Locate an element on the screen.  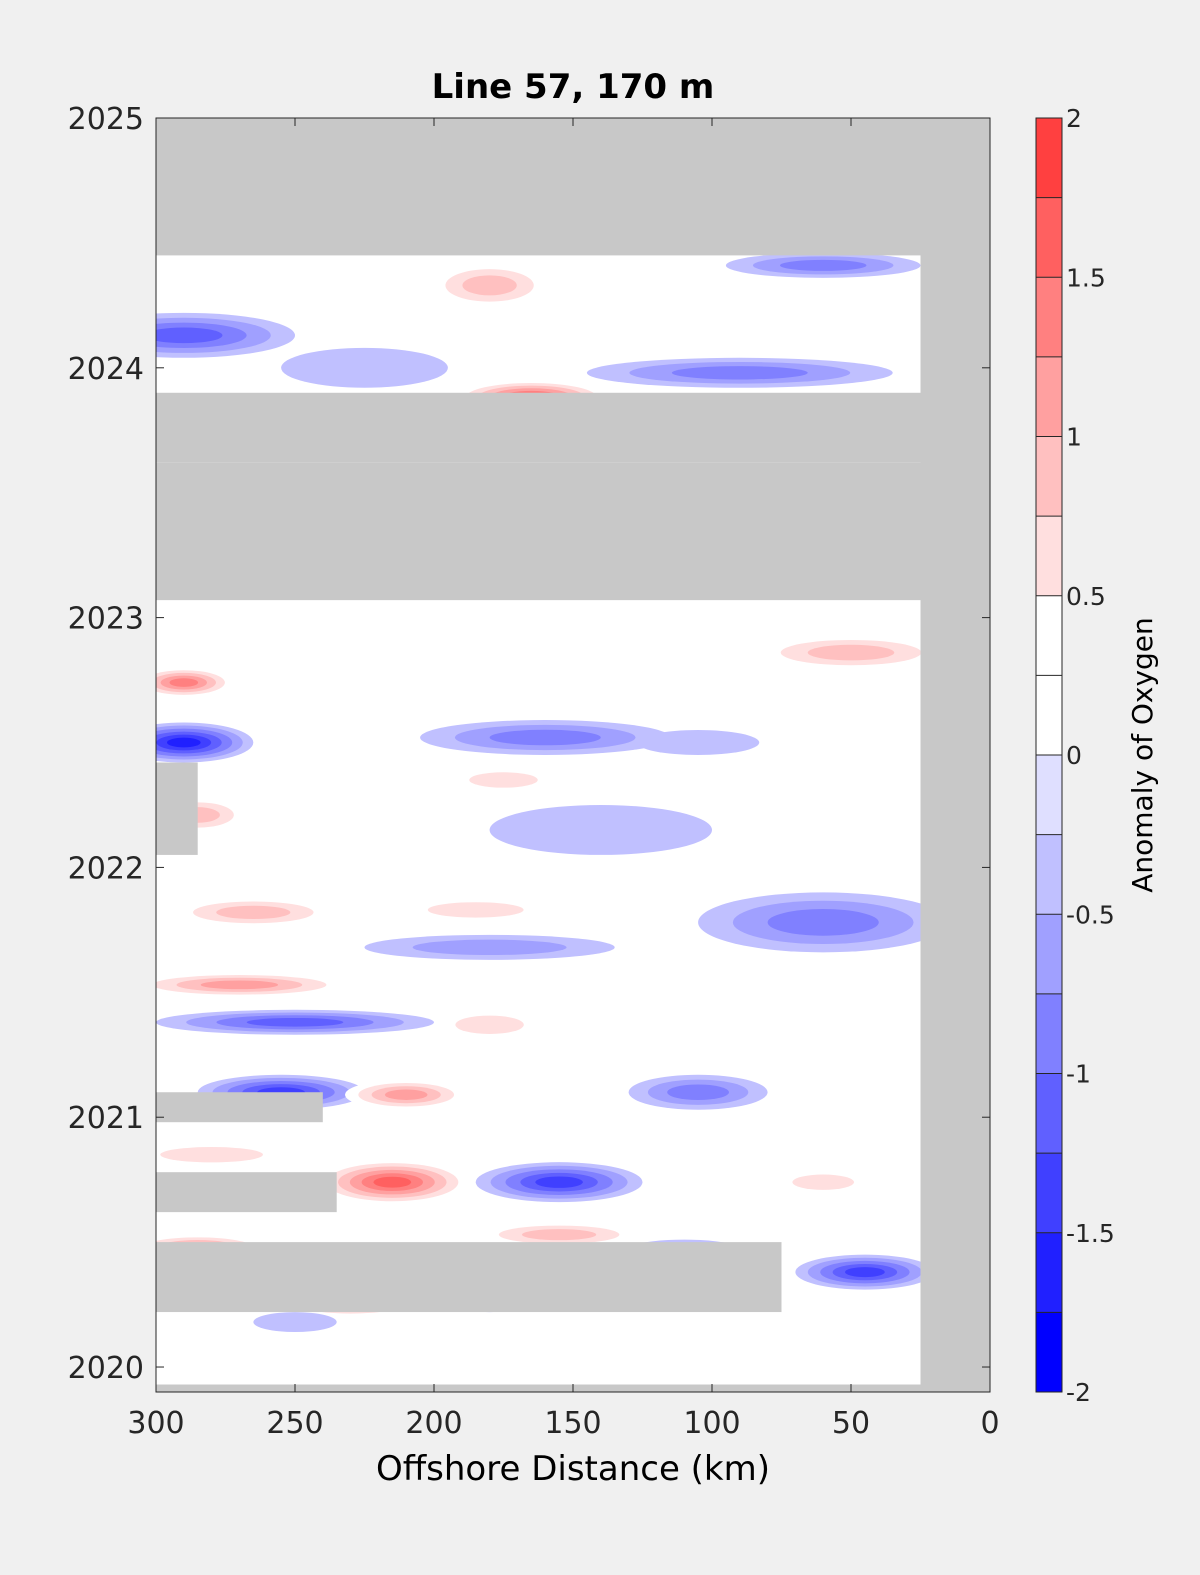
colorbar: 2 1.5 1 0.5 0 -0.5 -1 -1.5 -2 is located at coordinates (1075, 755).